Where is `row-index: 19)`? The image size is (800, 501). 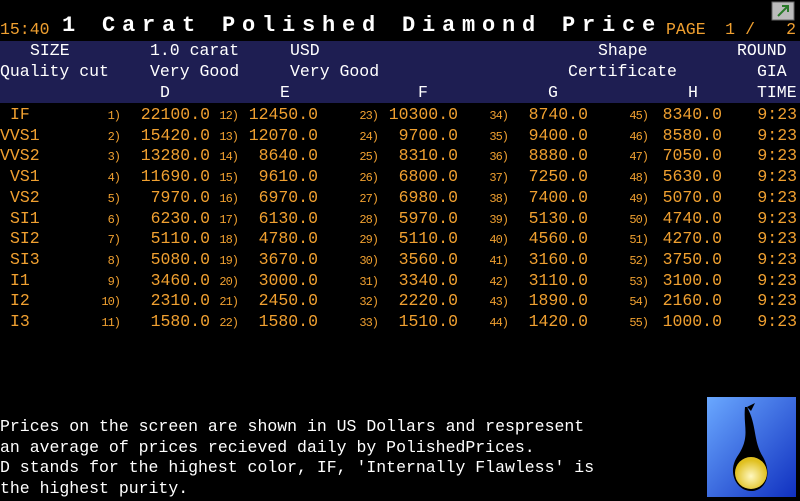
row-index: 19) is located at coordinates (229, 260).